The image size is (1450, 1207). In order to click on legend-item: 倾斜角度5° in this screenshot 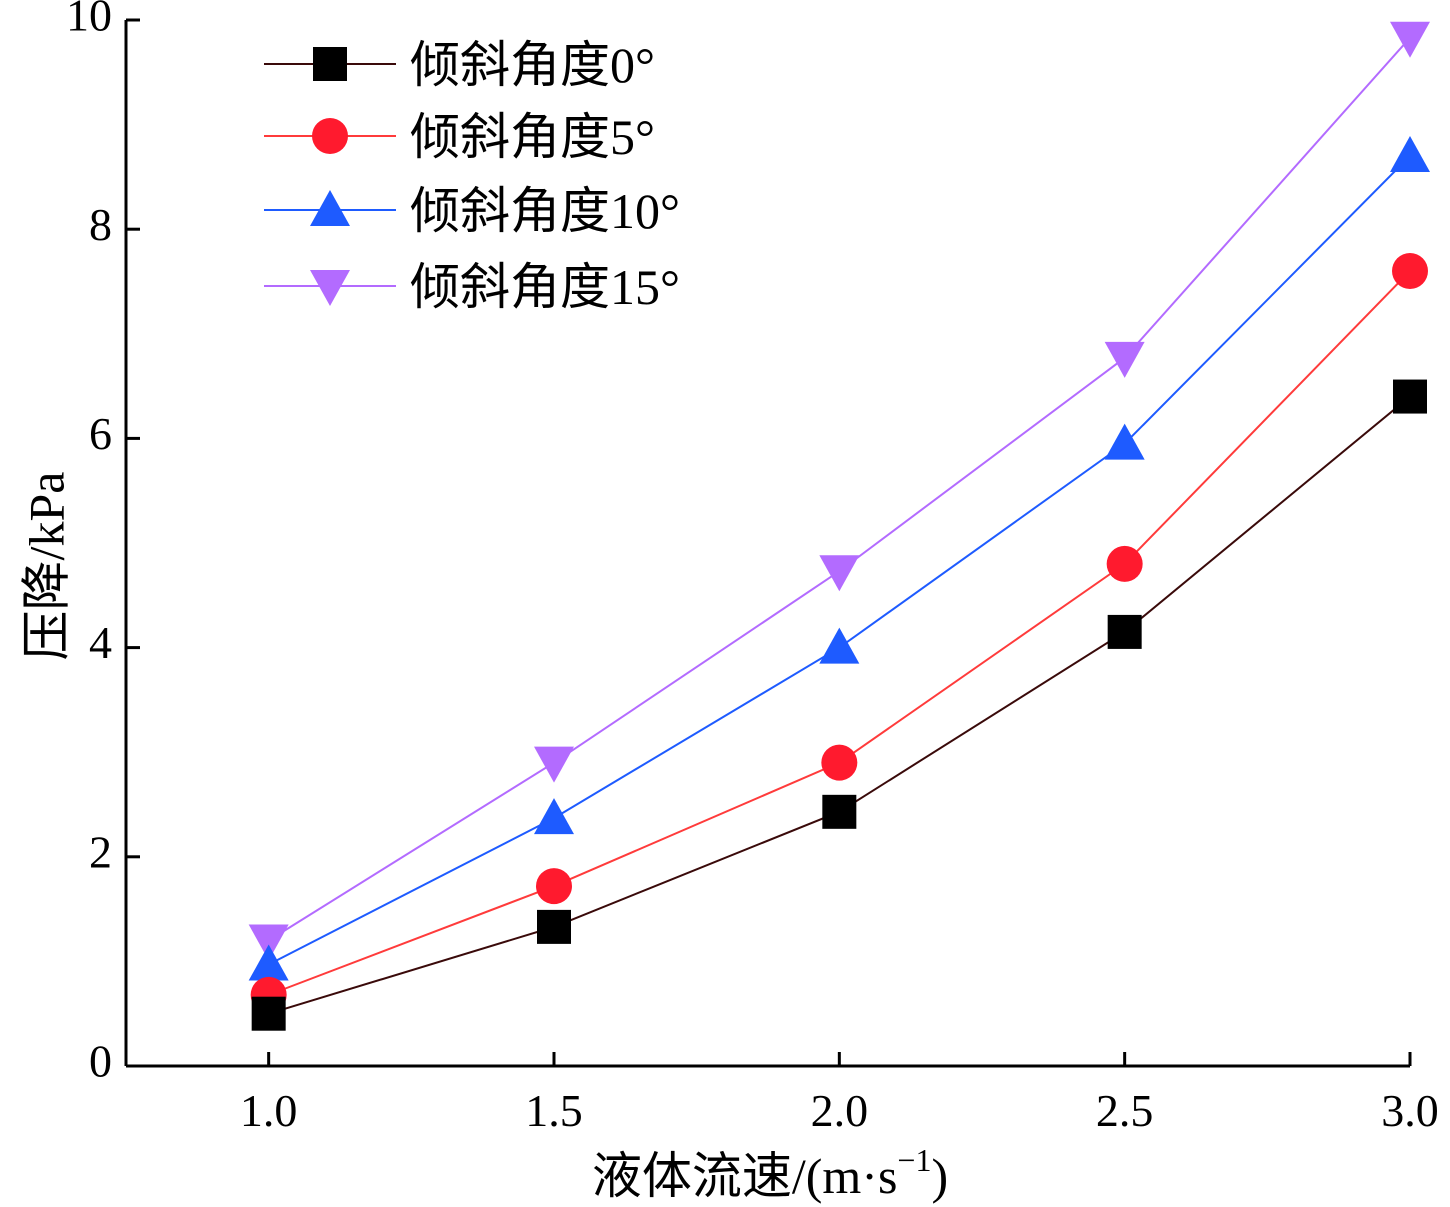, I will do `click(459, 137)`.